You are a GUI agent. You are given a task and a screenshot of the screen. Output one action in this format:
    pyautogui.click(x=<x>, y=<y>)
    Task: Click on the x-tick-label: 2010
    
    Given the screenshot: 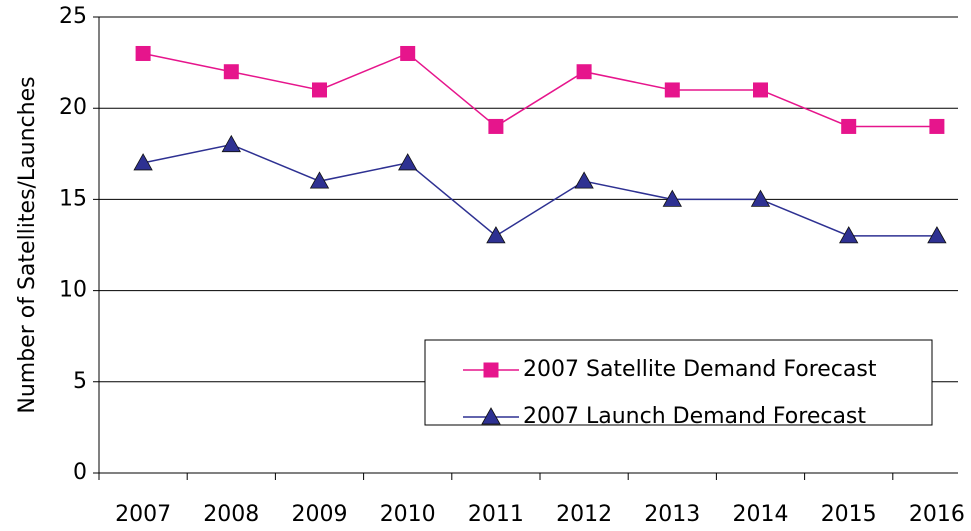 What is the action you would take?
    pyautogui.click(x=408, y=514)
    